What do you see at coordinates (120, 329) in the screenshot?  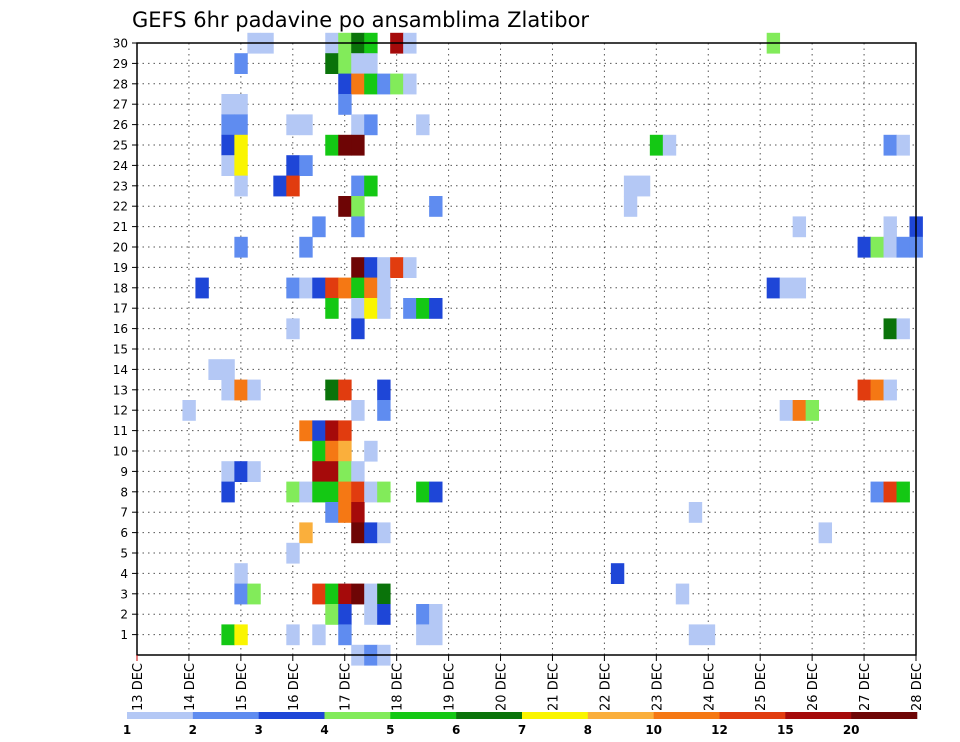 I see `y-tick-label: 16` at bounding box center [120, 329].